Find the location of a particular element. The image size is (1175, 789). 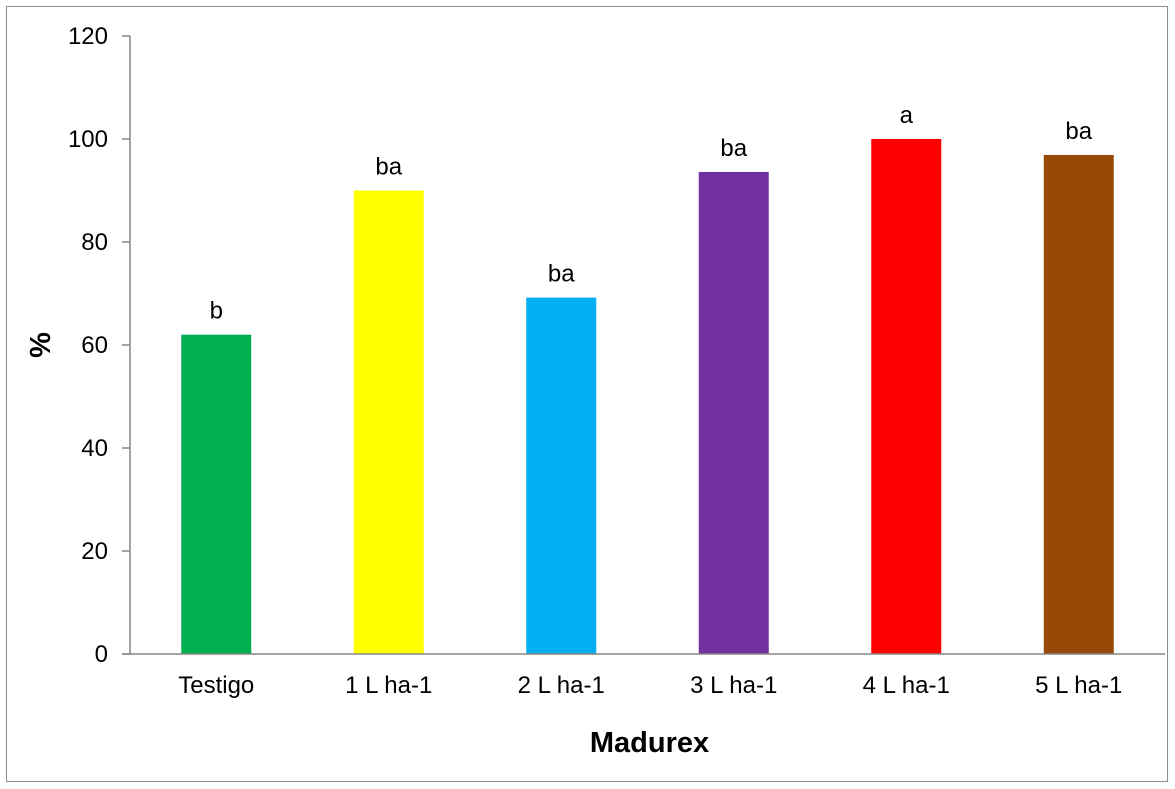

x-tick-label: 3 L ha-1 is located at coordinates (733, 685).